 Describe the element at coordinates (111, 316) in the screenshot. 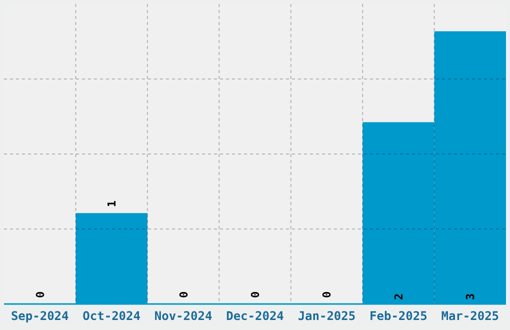

I see `x-tick-label: Oct-2024` at that location.